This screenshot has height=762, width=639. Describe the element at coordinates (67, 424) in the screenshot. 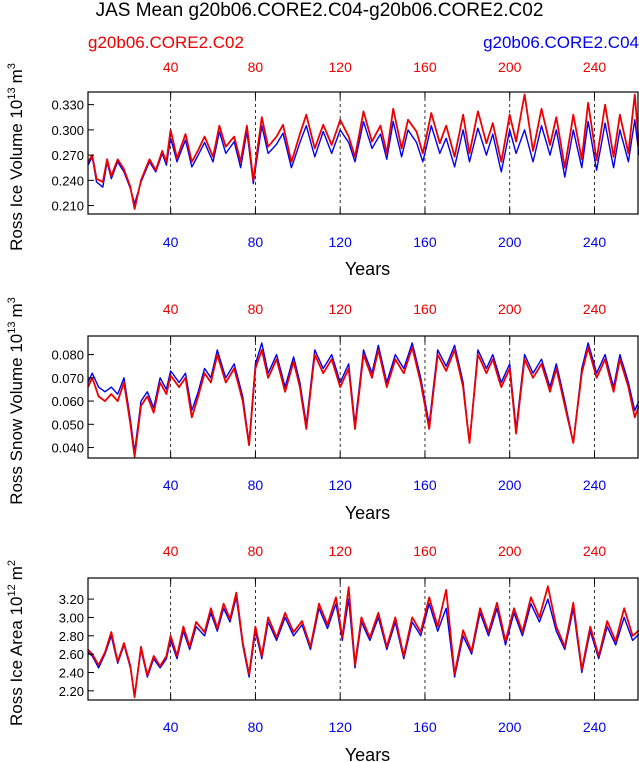

I see `y-tick-label: 0.050` at that location.